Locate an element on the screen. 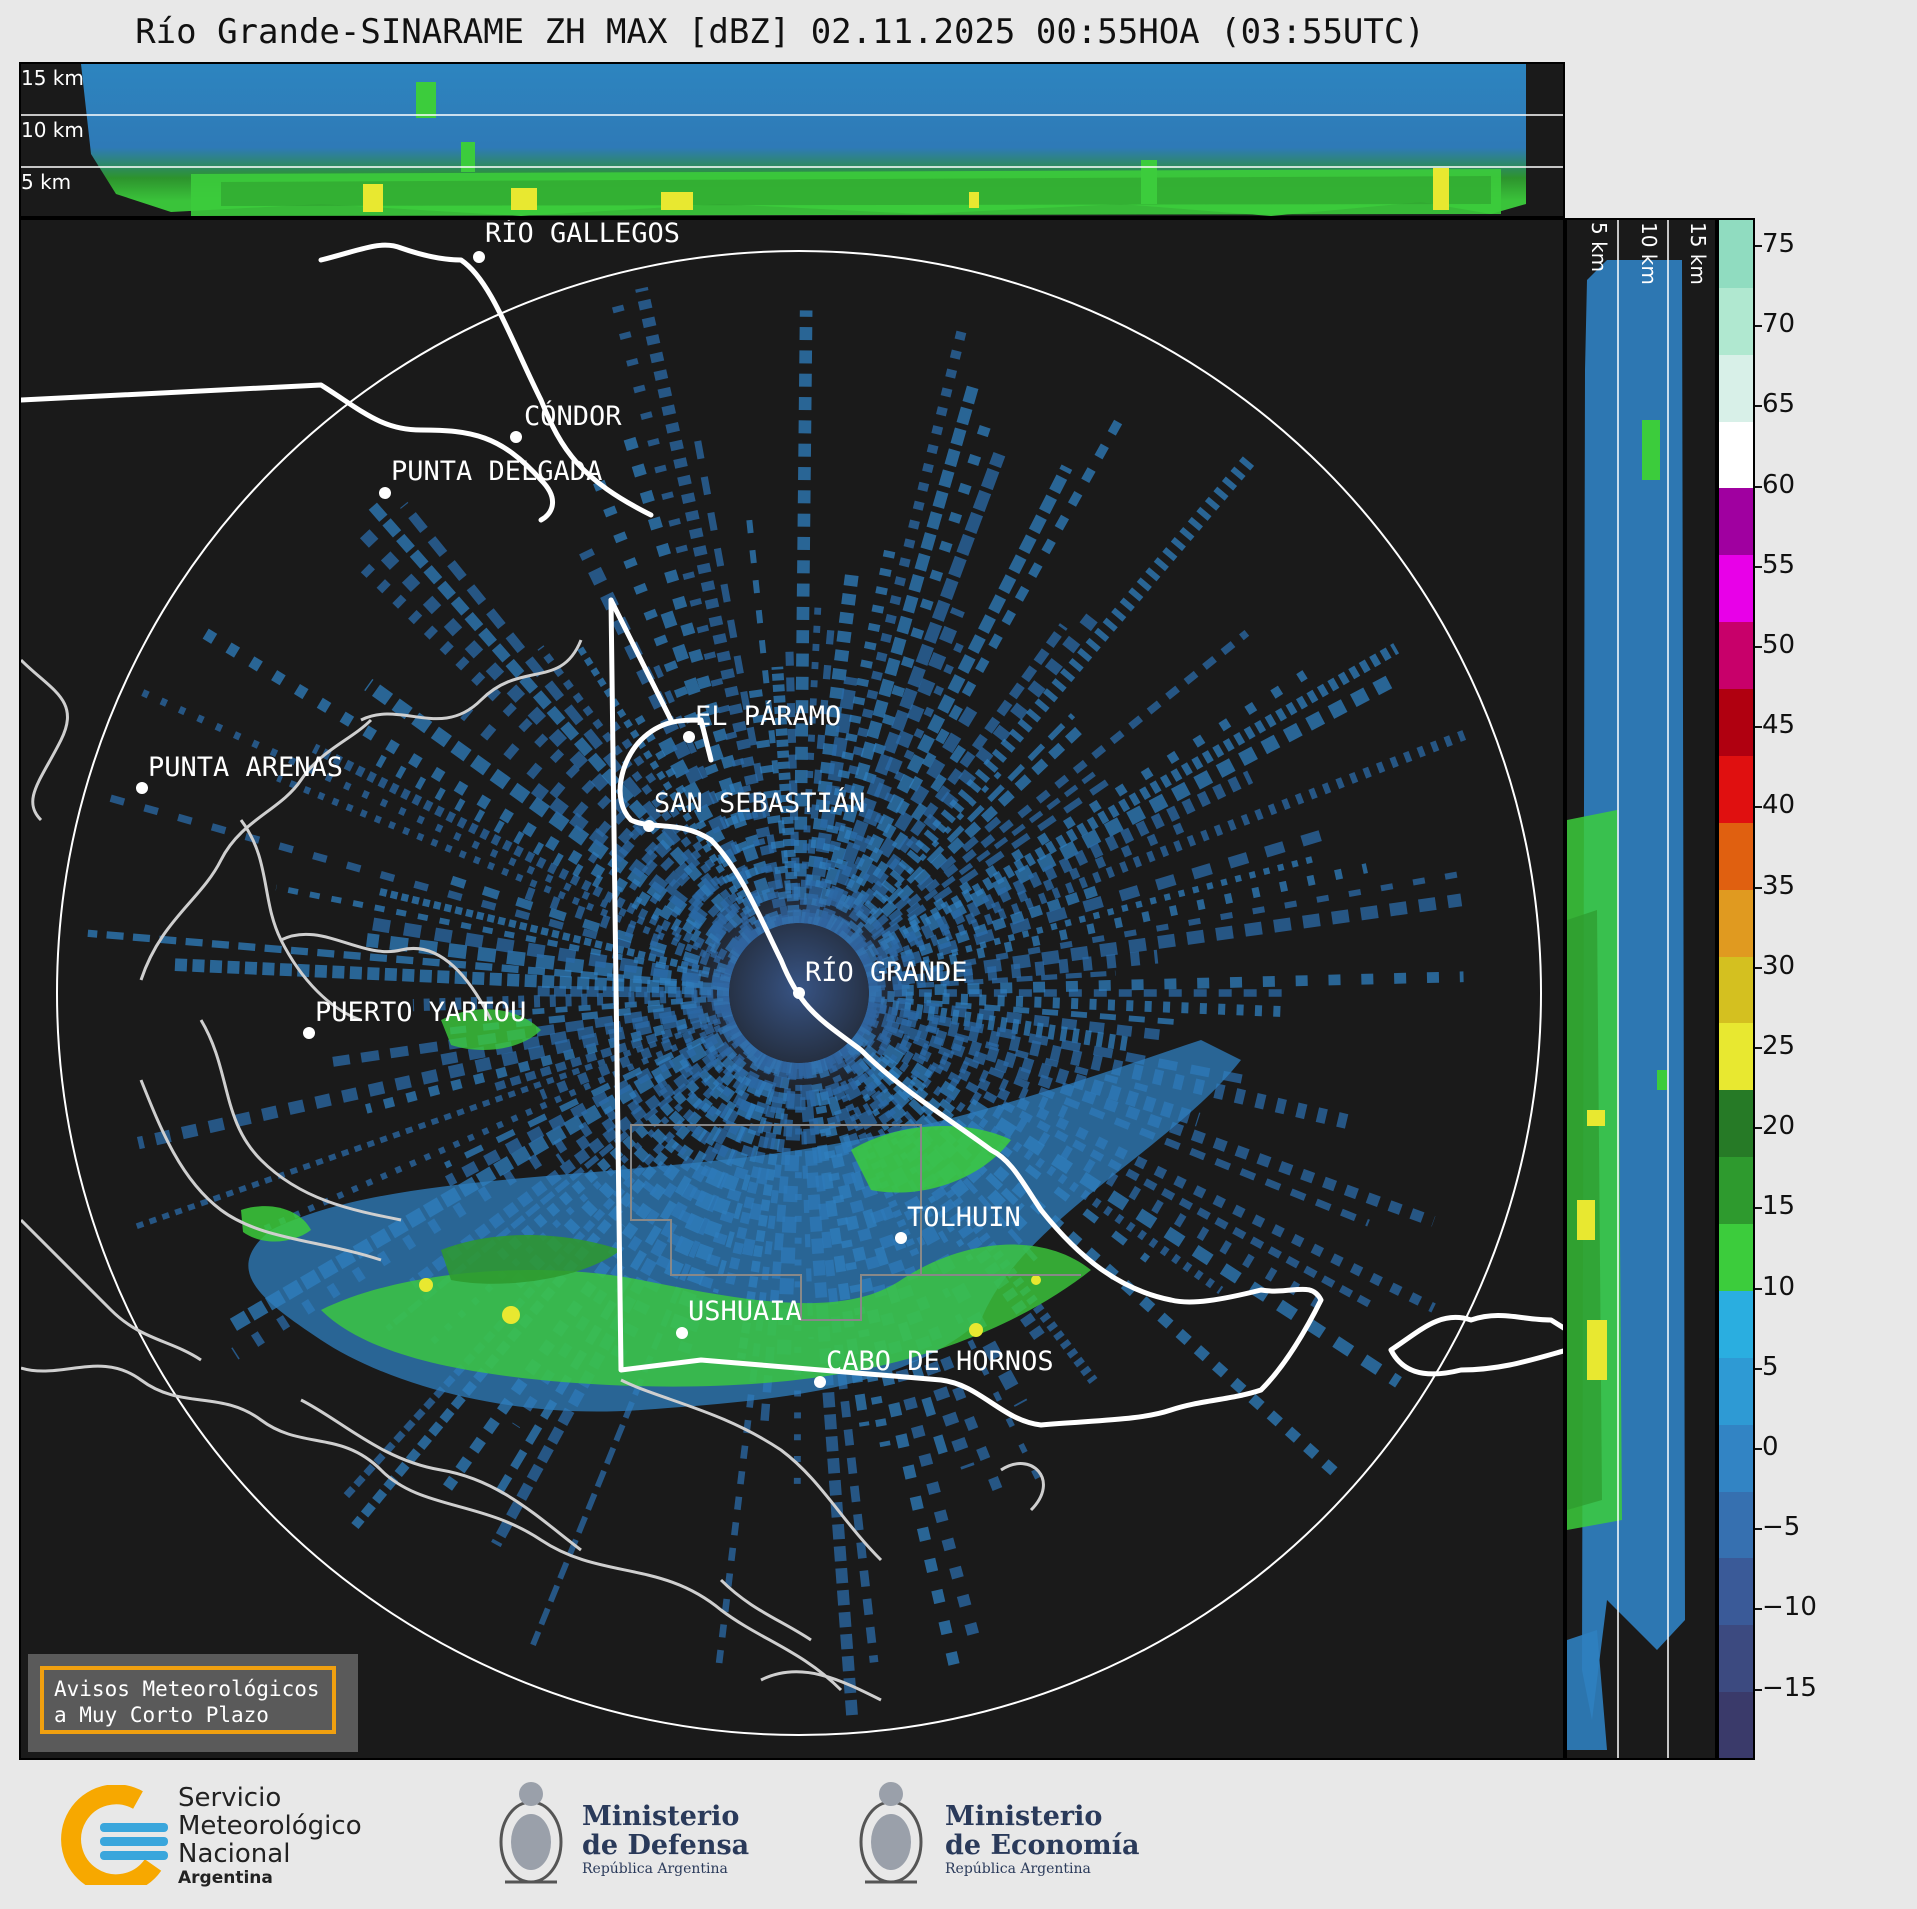 This screenshot has height=1909, width=1917. city-label-cabo-de-hornos: CABO DE HORNOS is located at coordinates (940, 1361).